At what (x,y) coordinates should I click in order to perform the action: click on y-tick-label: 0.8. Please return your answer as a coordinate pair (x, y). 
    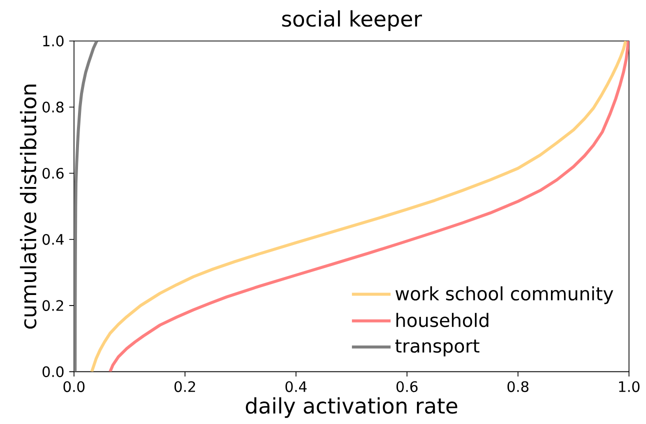
    Looking at the image, I should click on (53, 107).